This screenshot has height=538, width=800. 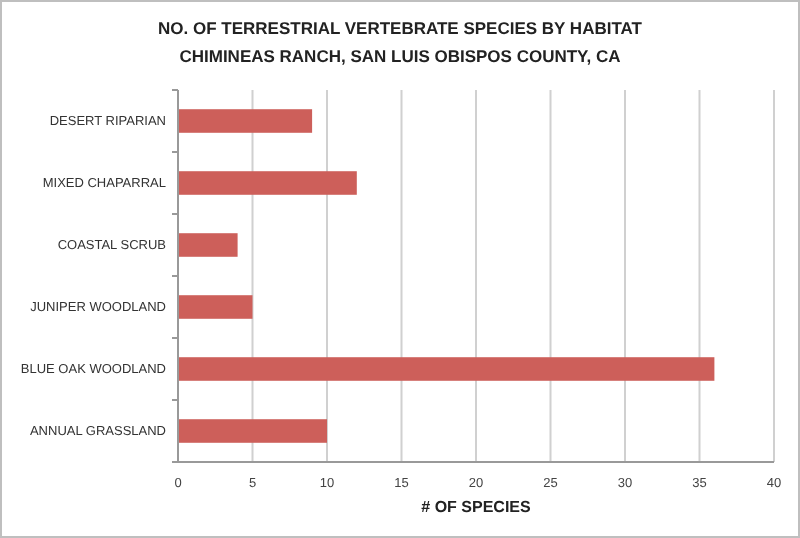 I want to click on chart-title: NO. OF TERRESTRIAL VERTEBRATE SPECIES BY HABITAT, so click(x=401, y=28).